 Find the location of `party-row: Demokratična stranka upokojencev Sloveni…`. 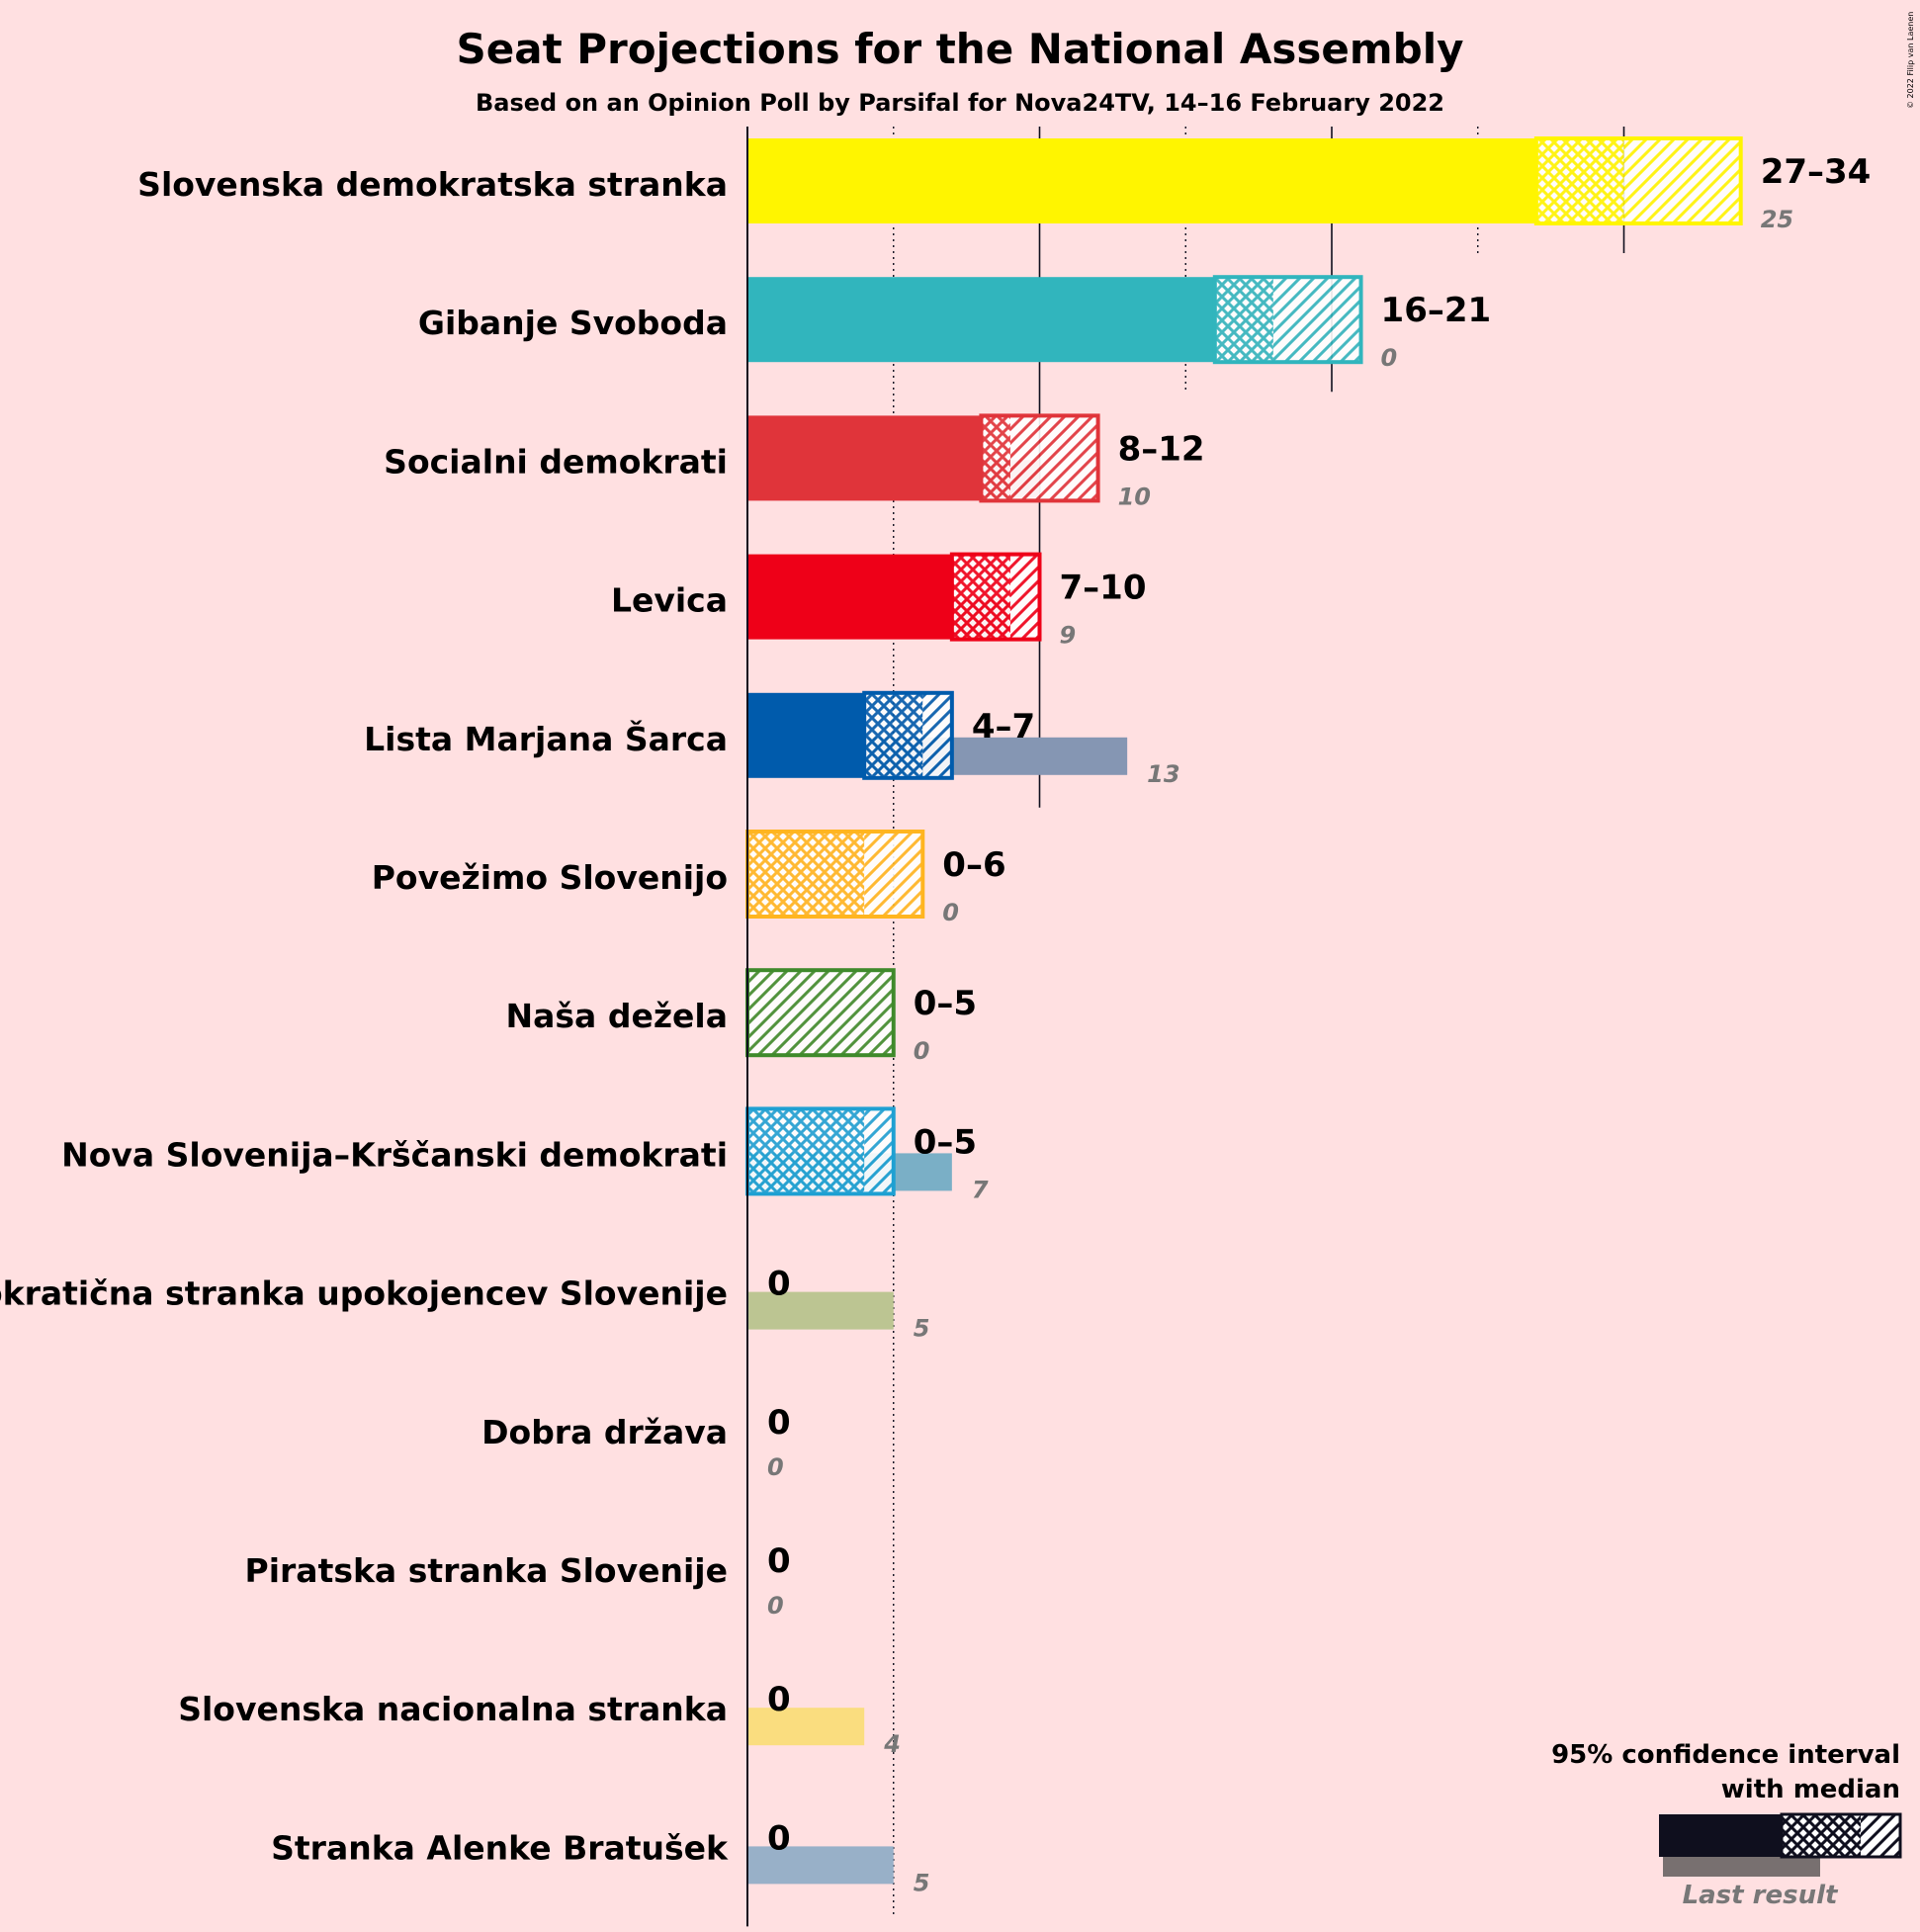

party-row: Demokratična stranka upokojencev Sloveni… is located at coordinates (465, 1304).